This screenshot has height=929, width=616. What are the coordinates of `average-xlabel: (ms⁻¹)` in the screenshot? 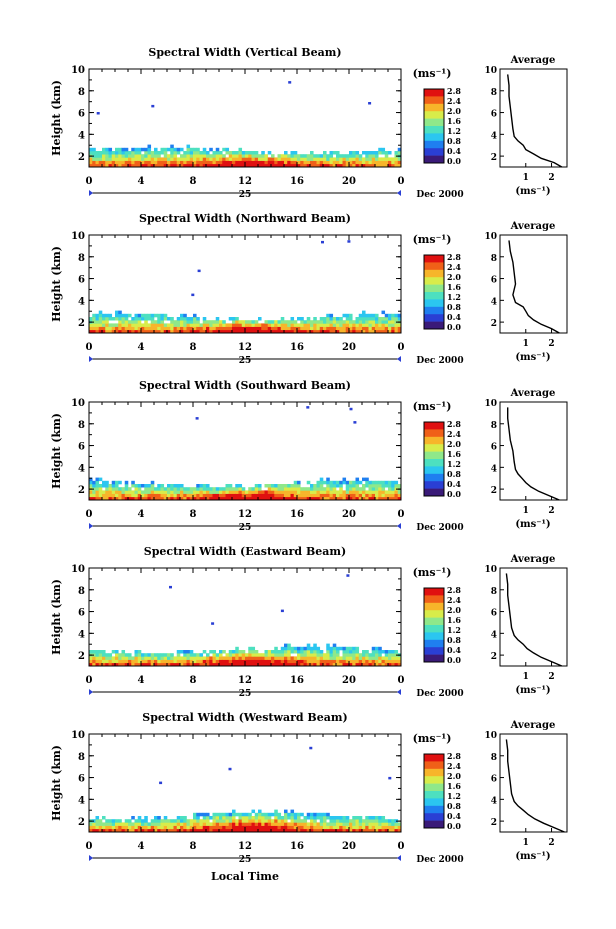 It's located at (532, 191).